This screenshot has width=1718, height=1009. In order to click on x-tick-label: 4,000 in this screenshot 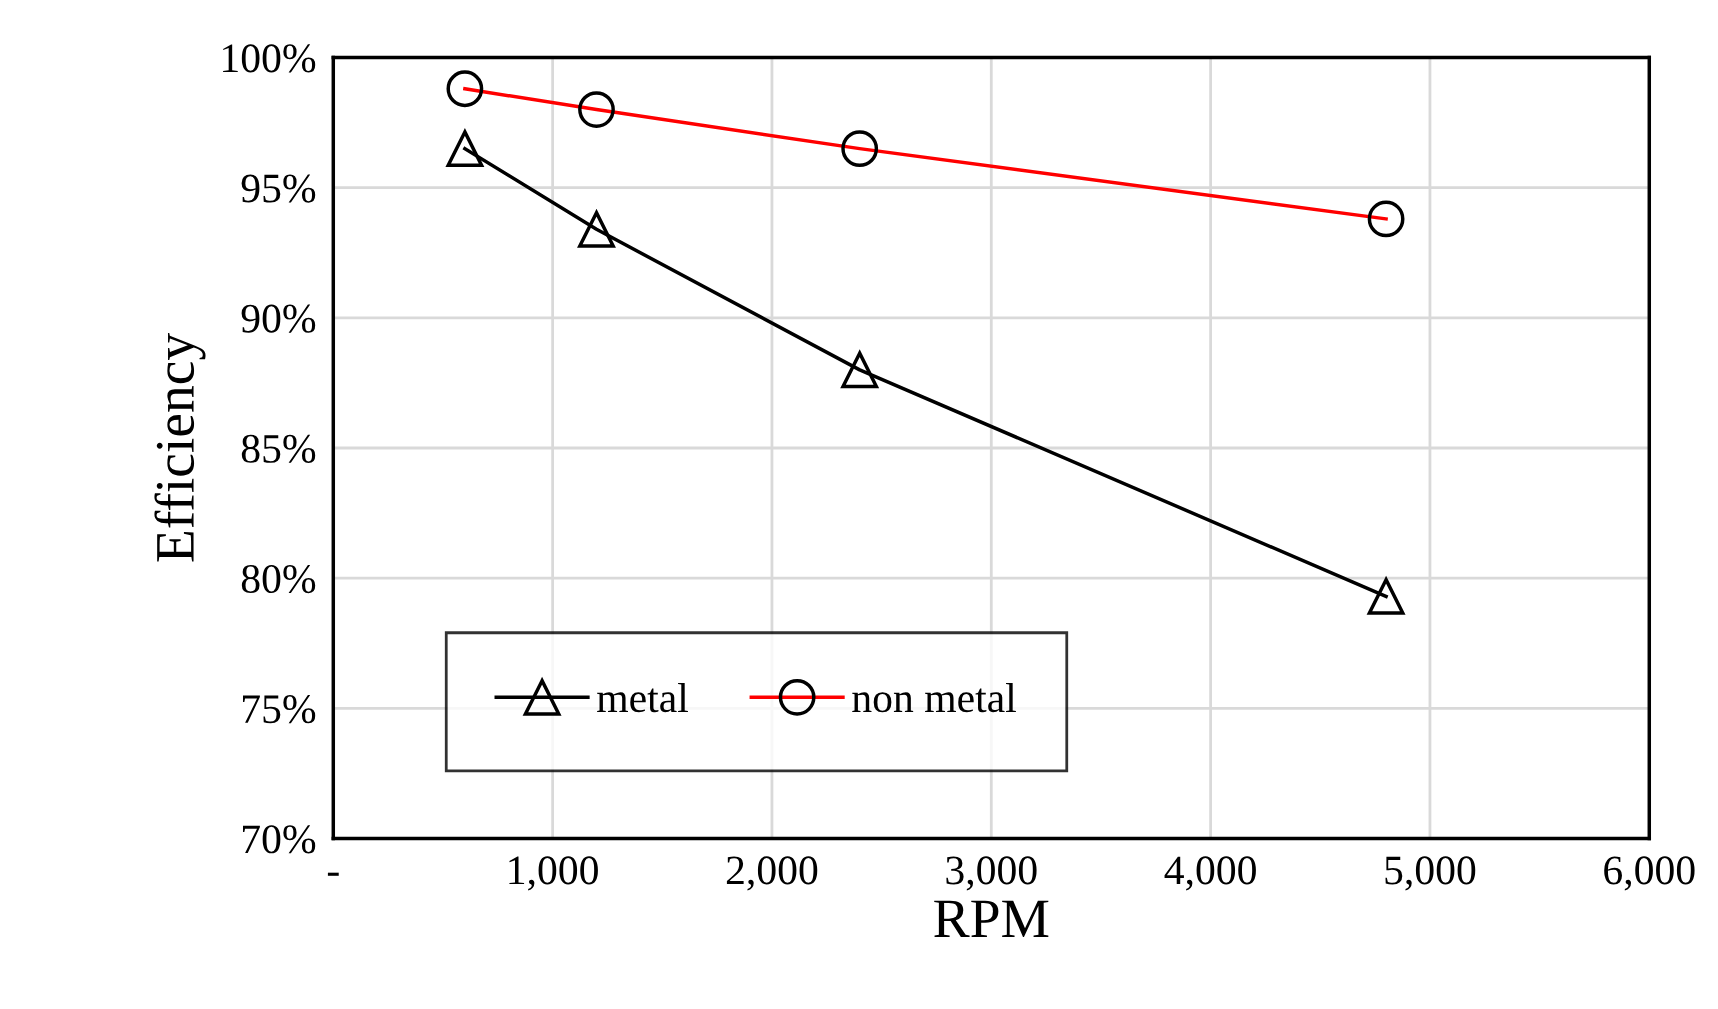, I will do `click(1210, 873)`.